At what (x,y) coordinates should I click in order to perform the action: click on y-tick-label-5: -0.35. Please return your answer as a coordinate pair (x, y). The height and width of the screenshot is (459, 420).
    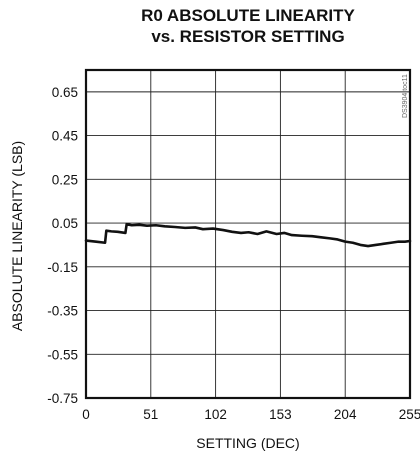
    Looking at the image, I should click on (62, 311).